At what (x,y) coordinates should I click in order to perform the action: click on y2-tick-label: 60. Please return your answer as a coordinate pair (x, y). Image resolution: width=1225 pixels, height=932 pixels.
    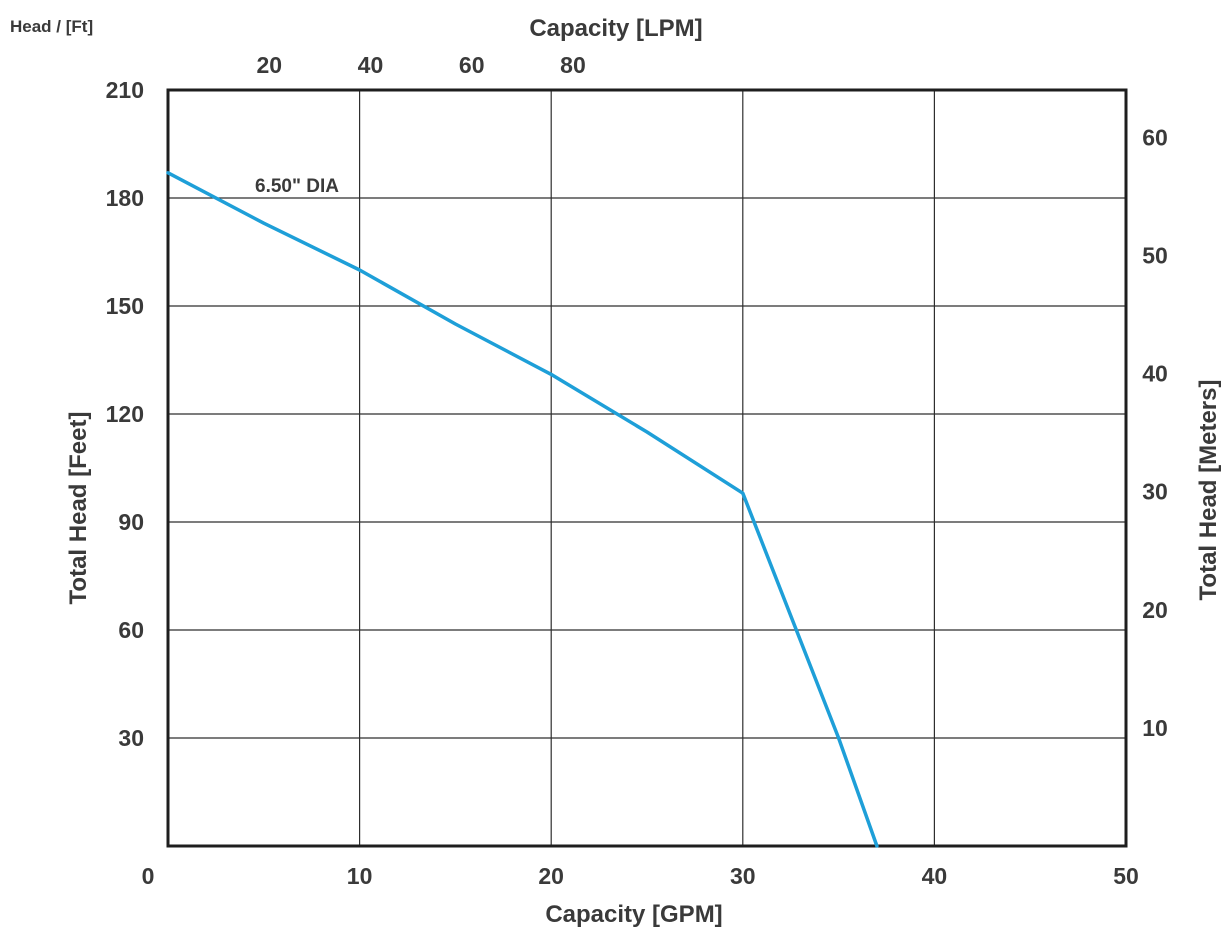
    Looking at the image, I should click on (1155, 137).